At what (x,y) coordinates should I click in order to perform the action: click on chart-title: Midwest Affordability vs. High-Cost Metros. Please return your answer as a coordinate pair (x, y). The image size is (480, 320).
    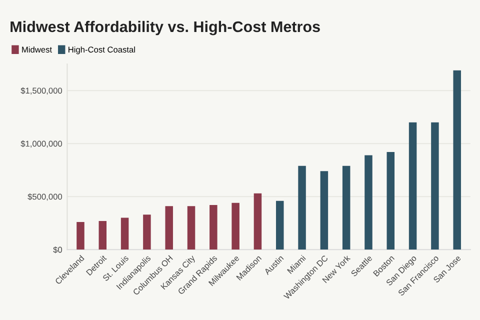
    Looking at the image, I should click on (165, 28).